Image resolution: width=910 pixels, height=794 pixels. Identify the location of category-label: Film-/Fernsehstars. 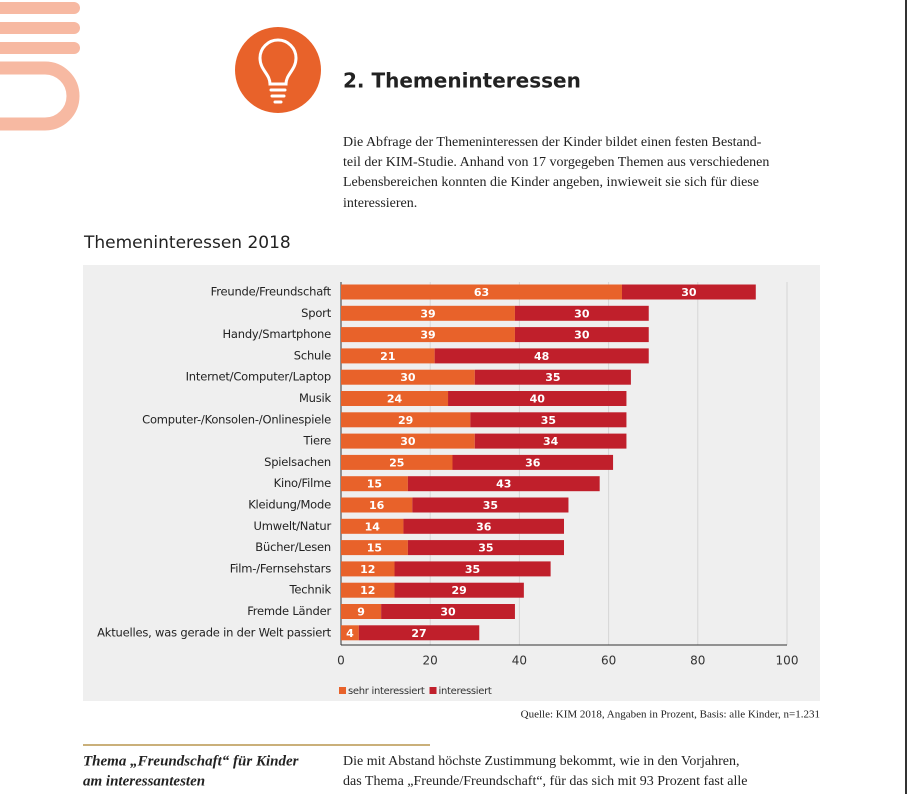
(281, 568).